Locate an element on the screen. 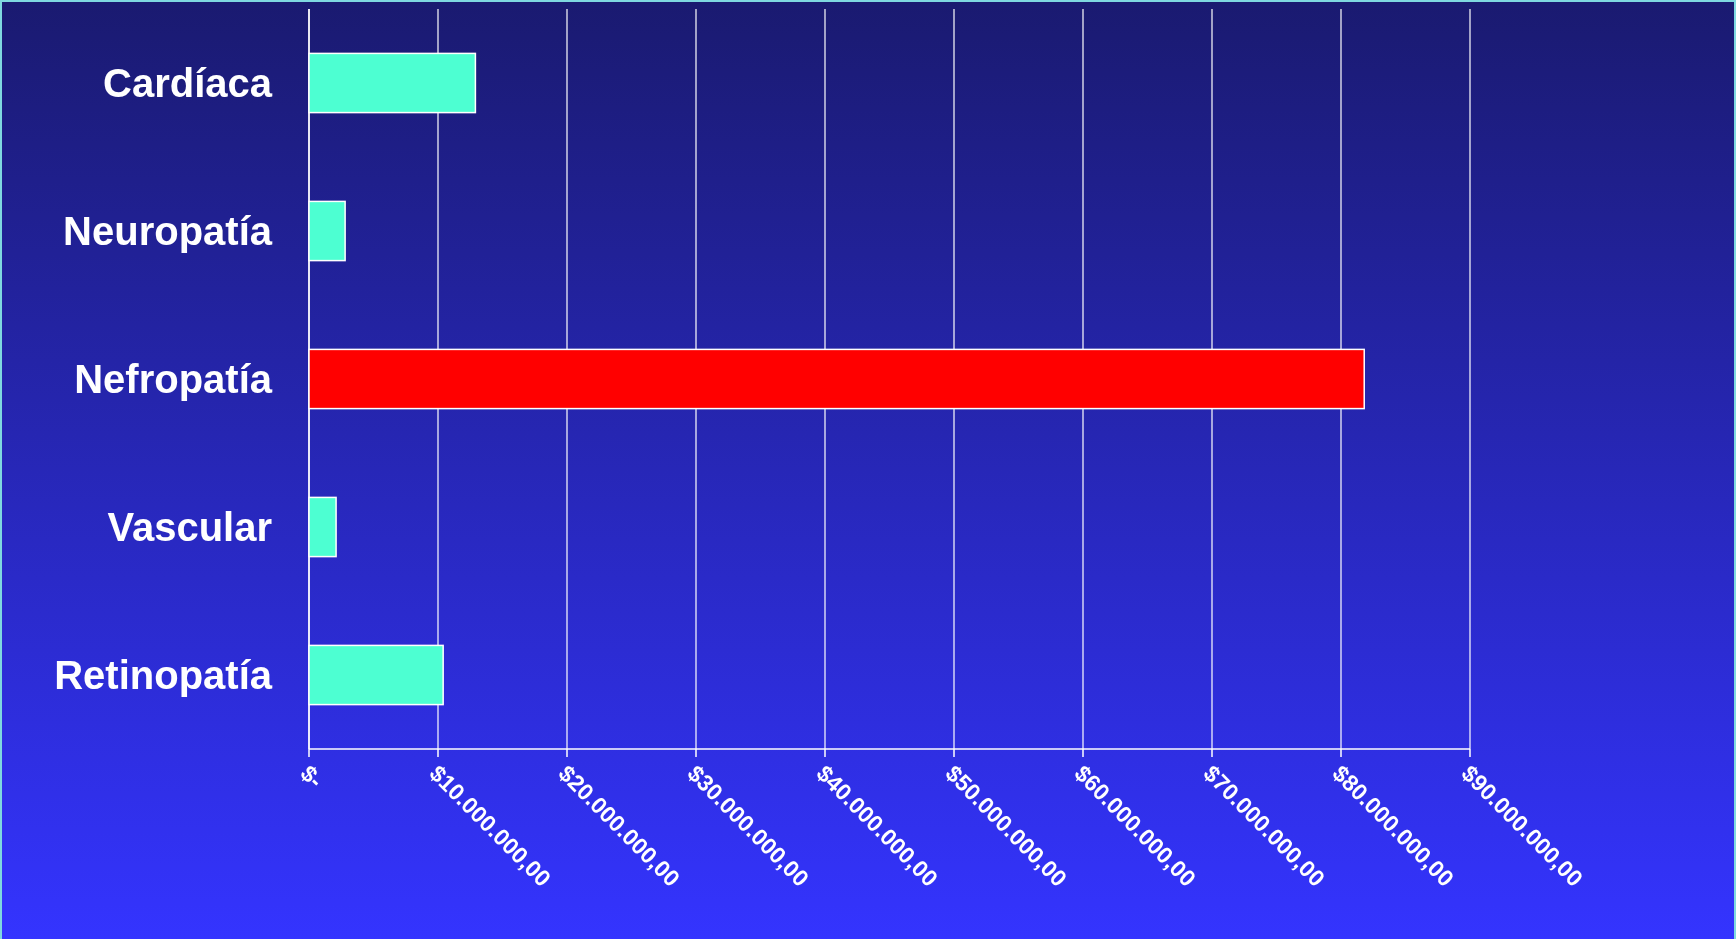 The width and height of the screenshot is (1736, 939). y-tick-label: Nefropatía is located at coordinates (173, 379).